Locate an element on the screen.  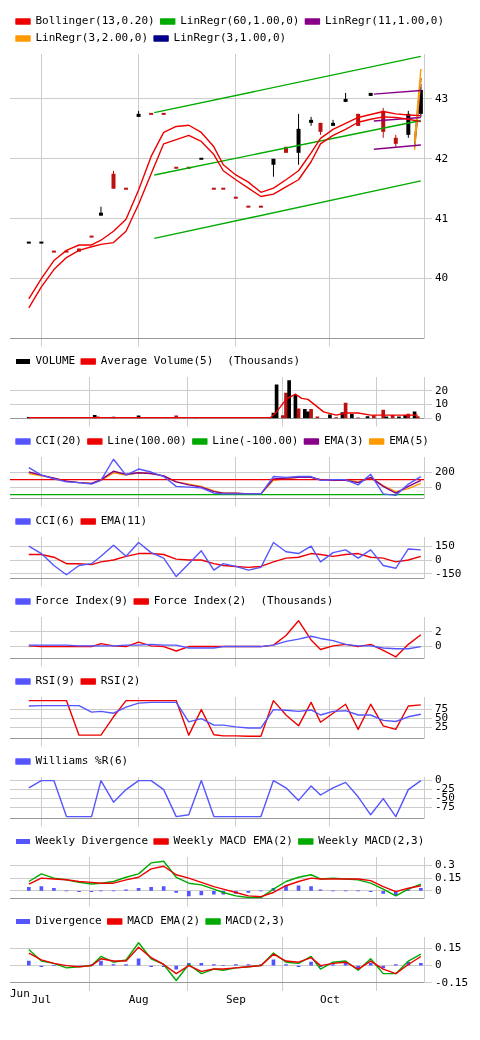
x-tick-label: Oct is located at coordinates (329, 1000).